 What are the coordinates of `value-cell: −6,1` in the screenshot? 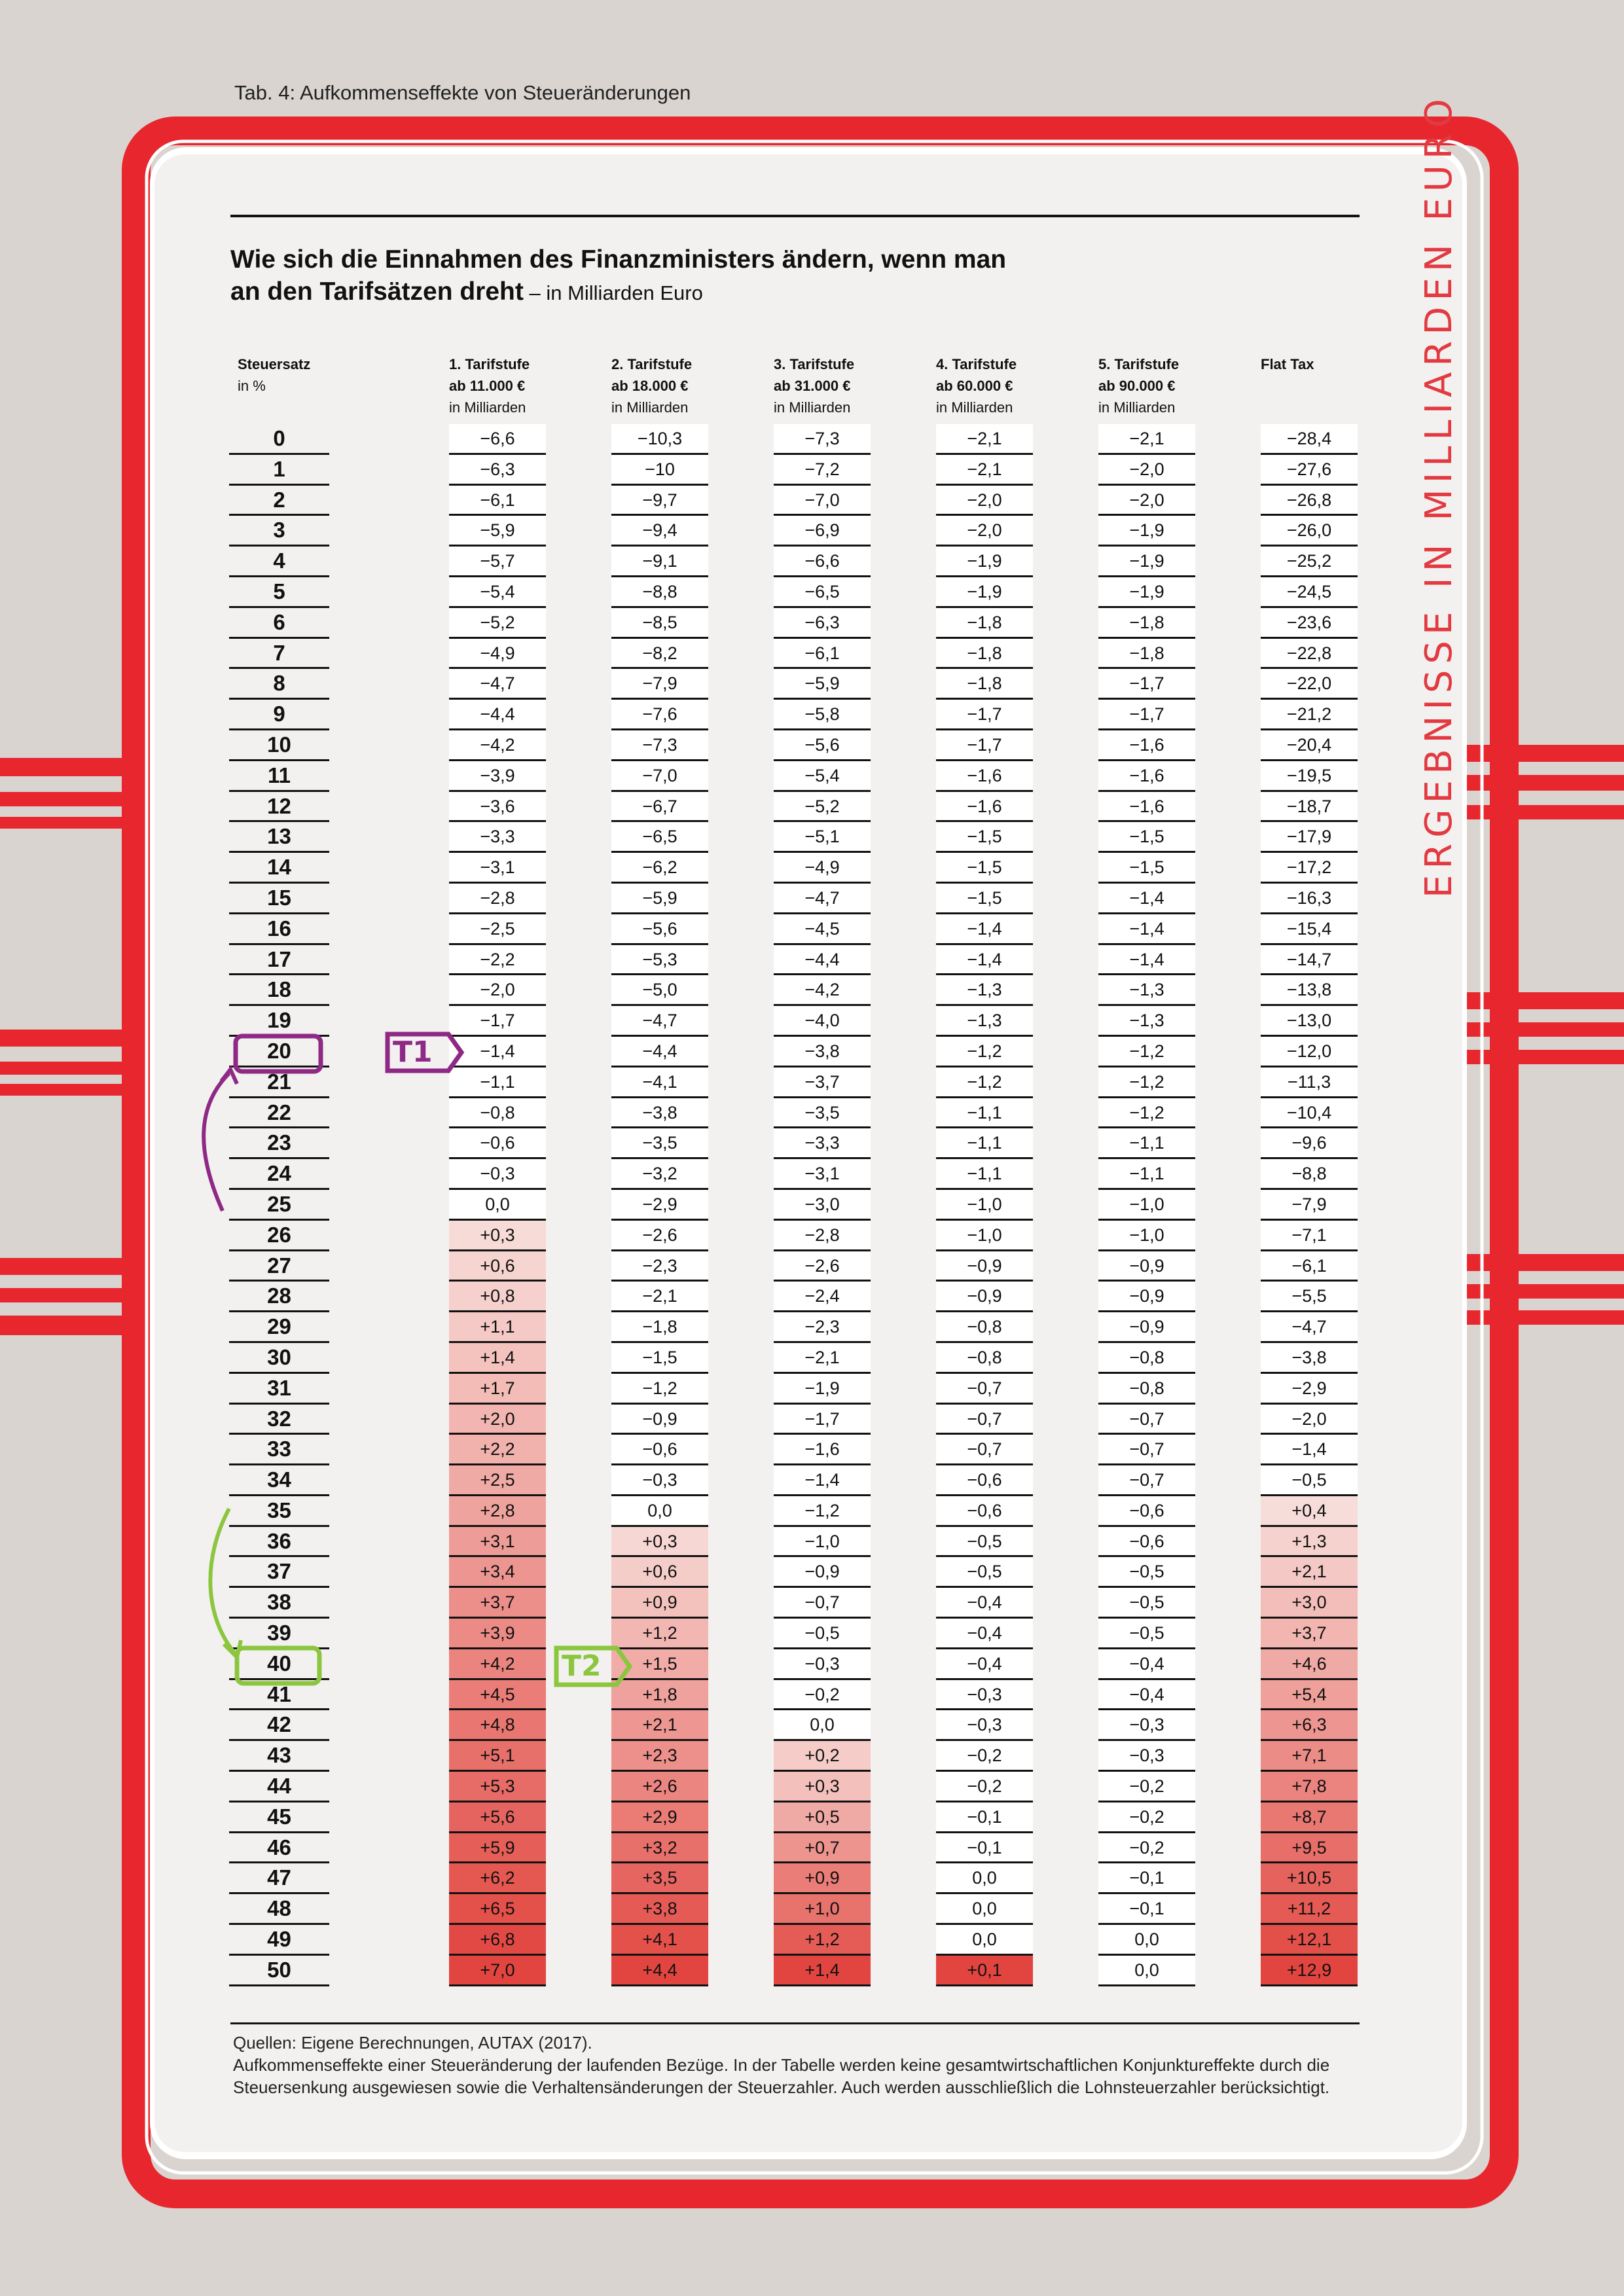 It's located at (498, 501).